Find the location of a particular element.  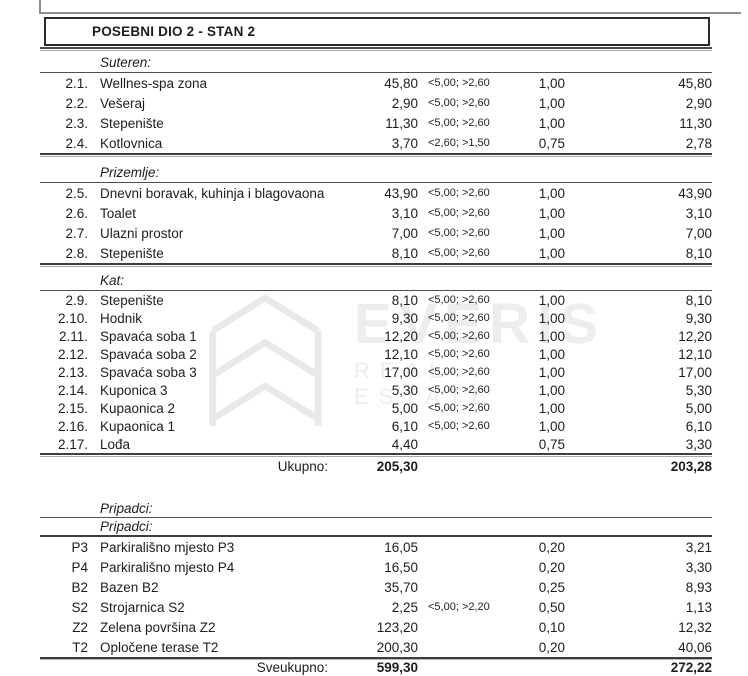

cell-name: Kupaonica 1 is located at coordinates (138, 426).